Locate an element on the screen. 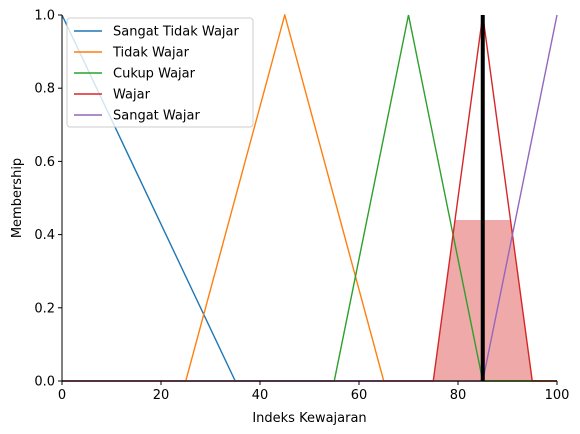  legend-box is located at coordinates (160, 72).